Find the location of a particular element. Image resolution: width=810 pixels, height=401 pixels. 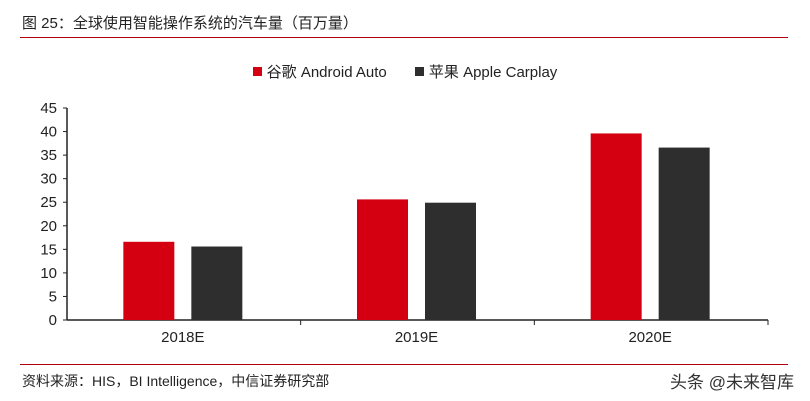

y-tick-label: 5 is located at coordinates (53, 296).